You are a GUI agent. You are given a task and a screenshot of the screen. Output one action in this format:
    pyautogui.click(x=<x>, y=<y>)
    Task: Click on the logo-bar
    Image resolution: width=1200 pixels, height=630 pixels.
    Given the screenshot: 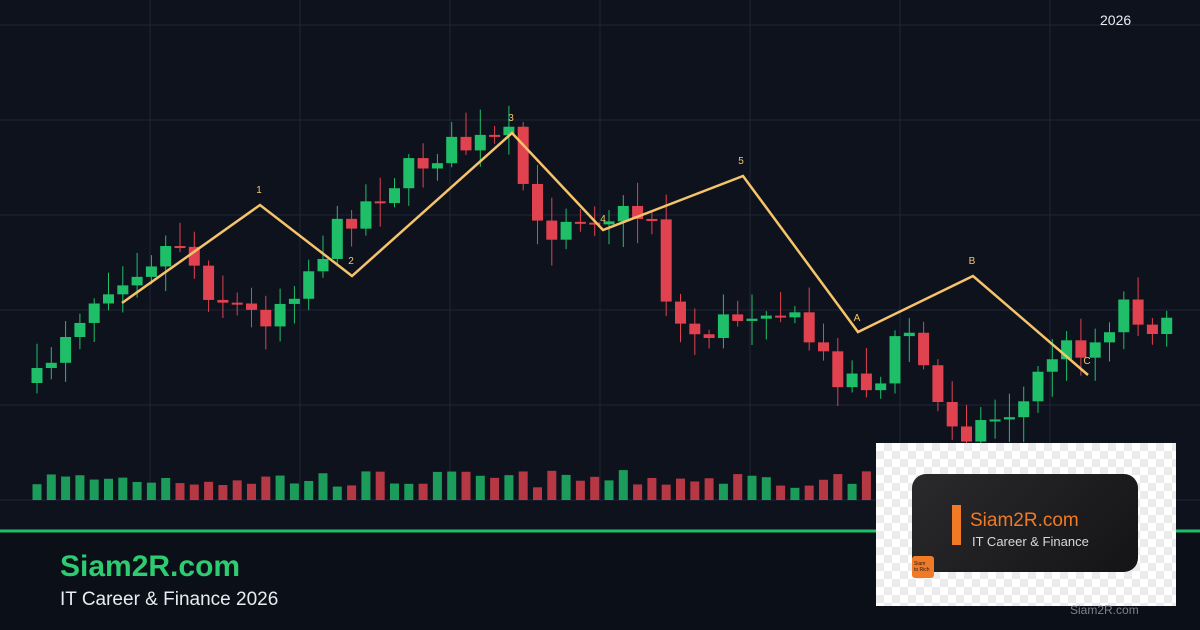 What is the action you would take?
    pyautogui.click(x=956, y=525)
    